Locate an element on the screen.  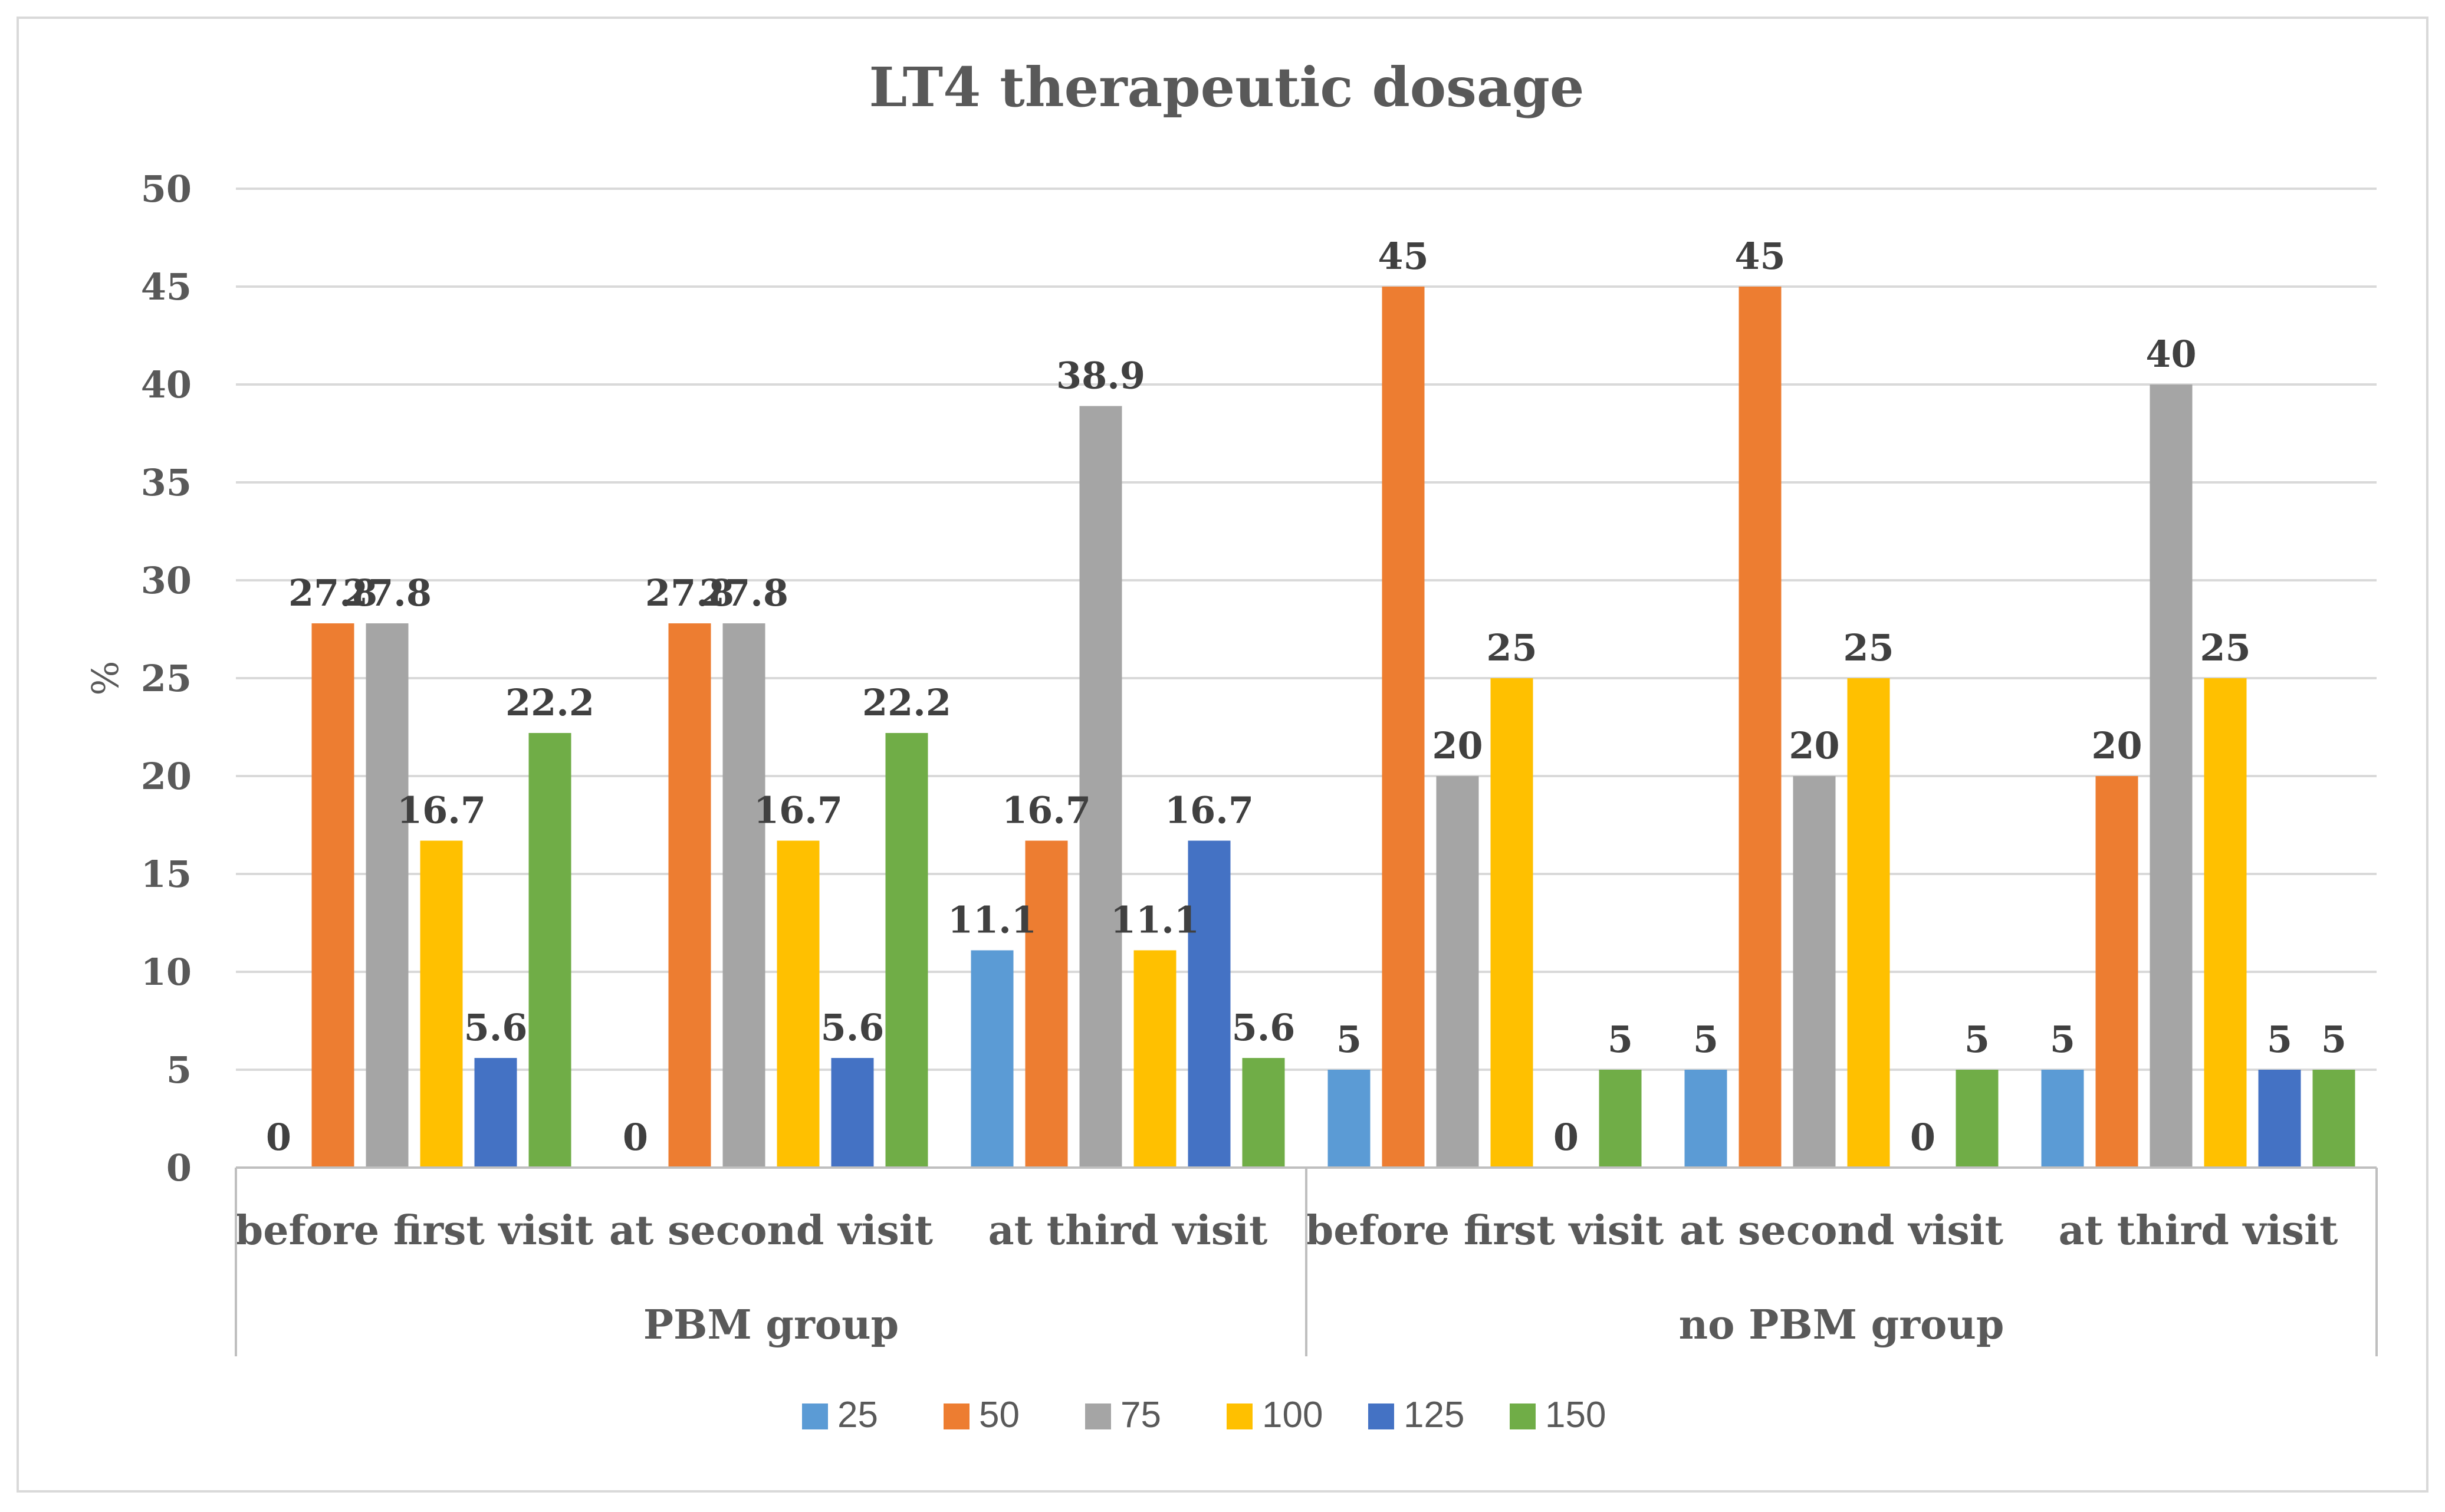
x-tick-label: at second visit is located at coordinates (771, 1231).